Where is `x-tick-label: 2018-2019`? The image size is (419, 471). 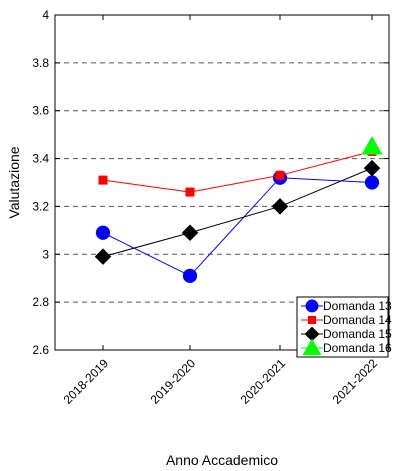 x-tick-label: 2018-2019 is located at coordinates (86, 381).